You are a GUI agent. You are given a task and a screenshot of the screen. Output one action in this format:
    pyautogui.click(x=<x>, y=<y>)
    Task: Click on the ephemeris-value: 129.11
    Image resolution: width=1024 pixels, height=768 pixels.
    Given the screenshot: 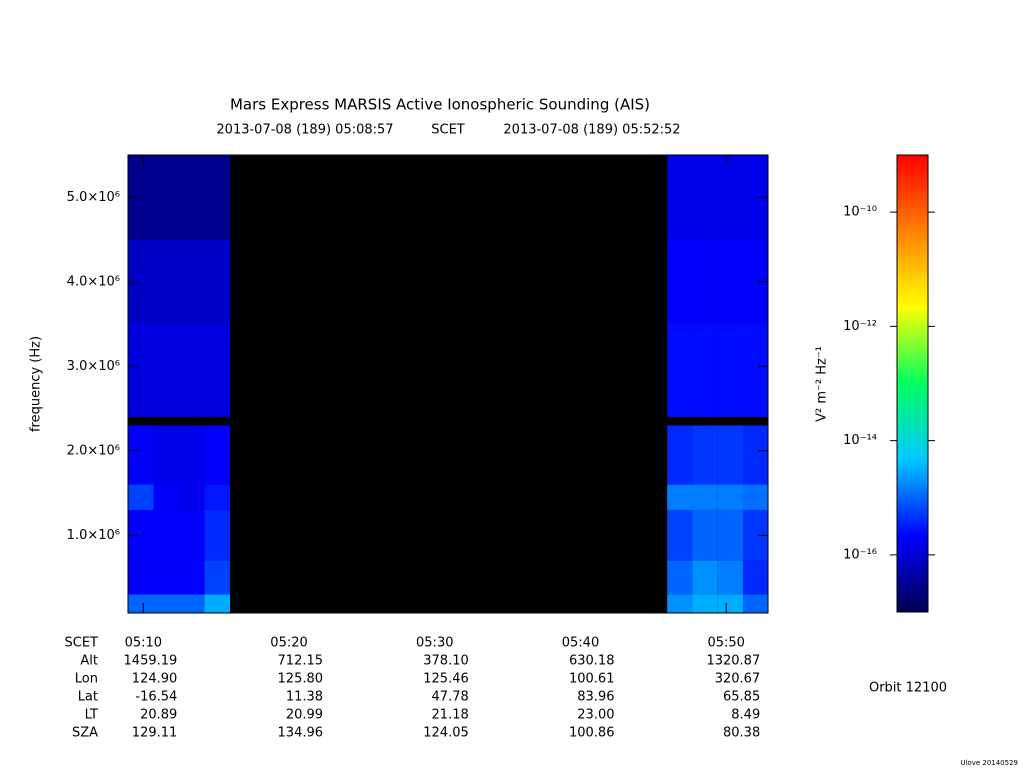 What is the action you would take?
    pyautogui.click(x=155, y=733)
    